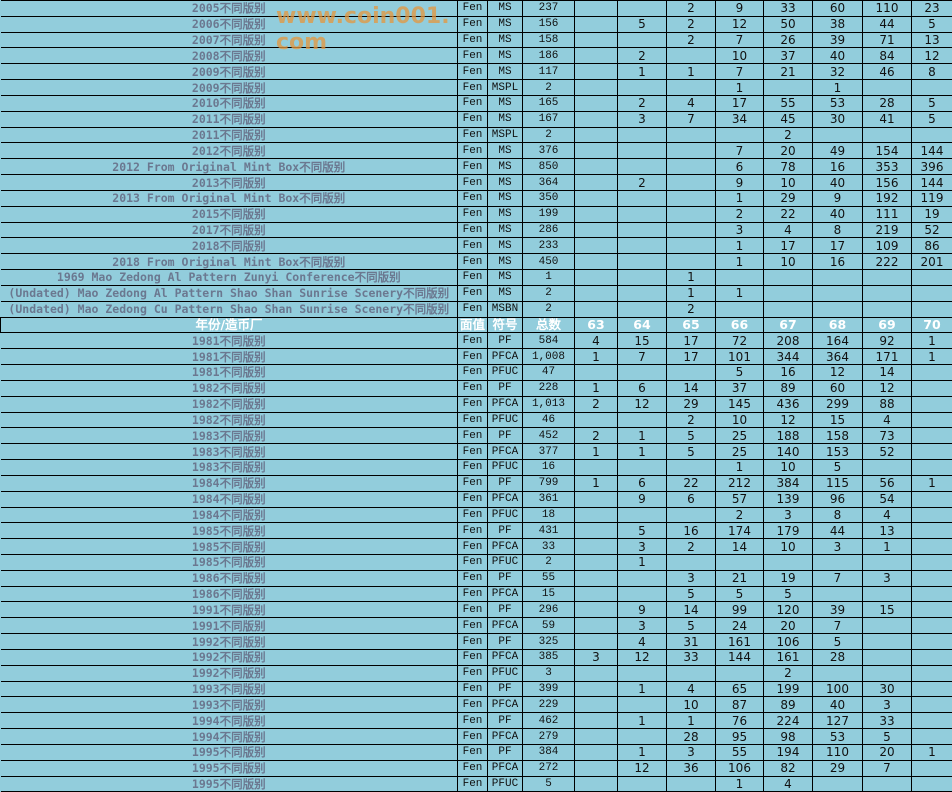  What do you see at coordinates (788, 103) in the screenshot?
I see `table-cell: 55` at bounding box center [788, 103].